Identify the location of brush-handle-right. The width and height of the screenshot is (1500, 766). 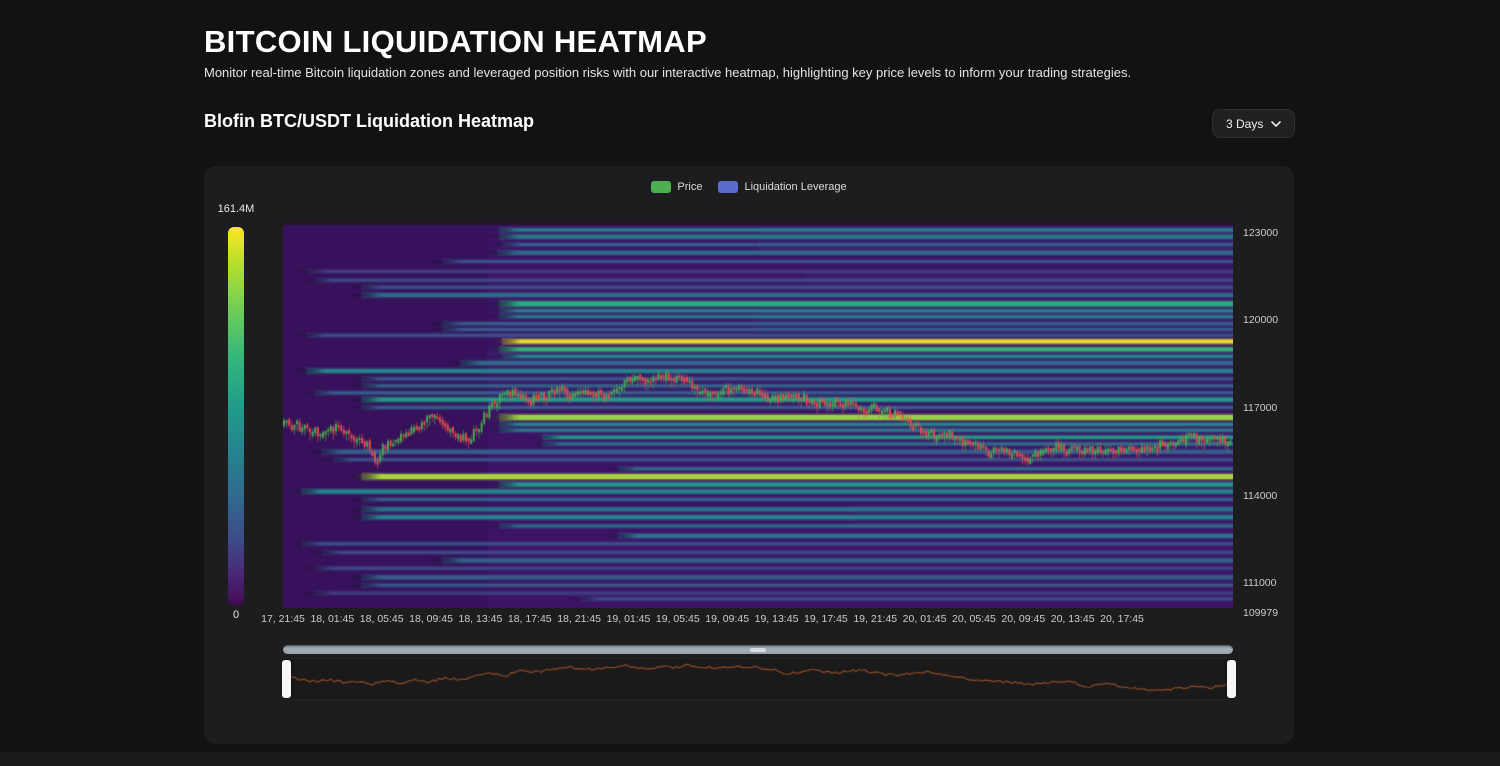
(1231, 679).